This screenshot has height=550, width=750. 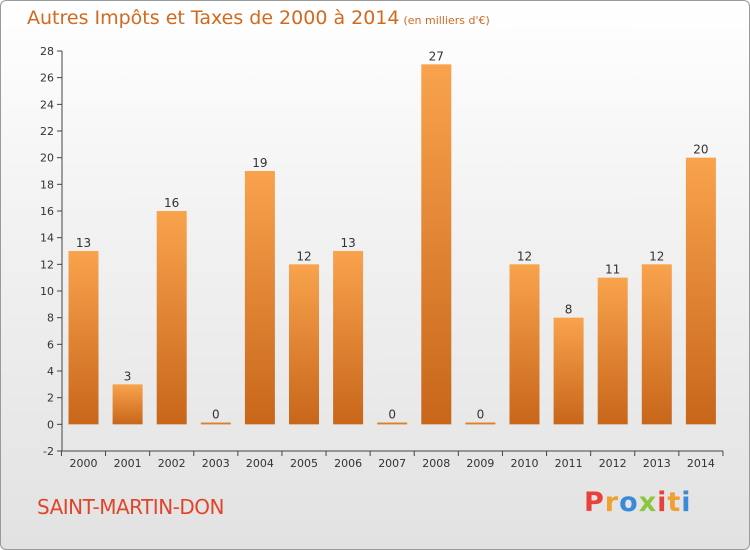 What do you see at coordinates (347, 243) in the screenshot?
I see `value-label-2006: 13` at bounding box center [347, 243].